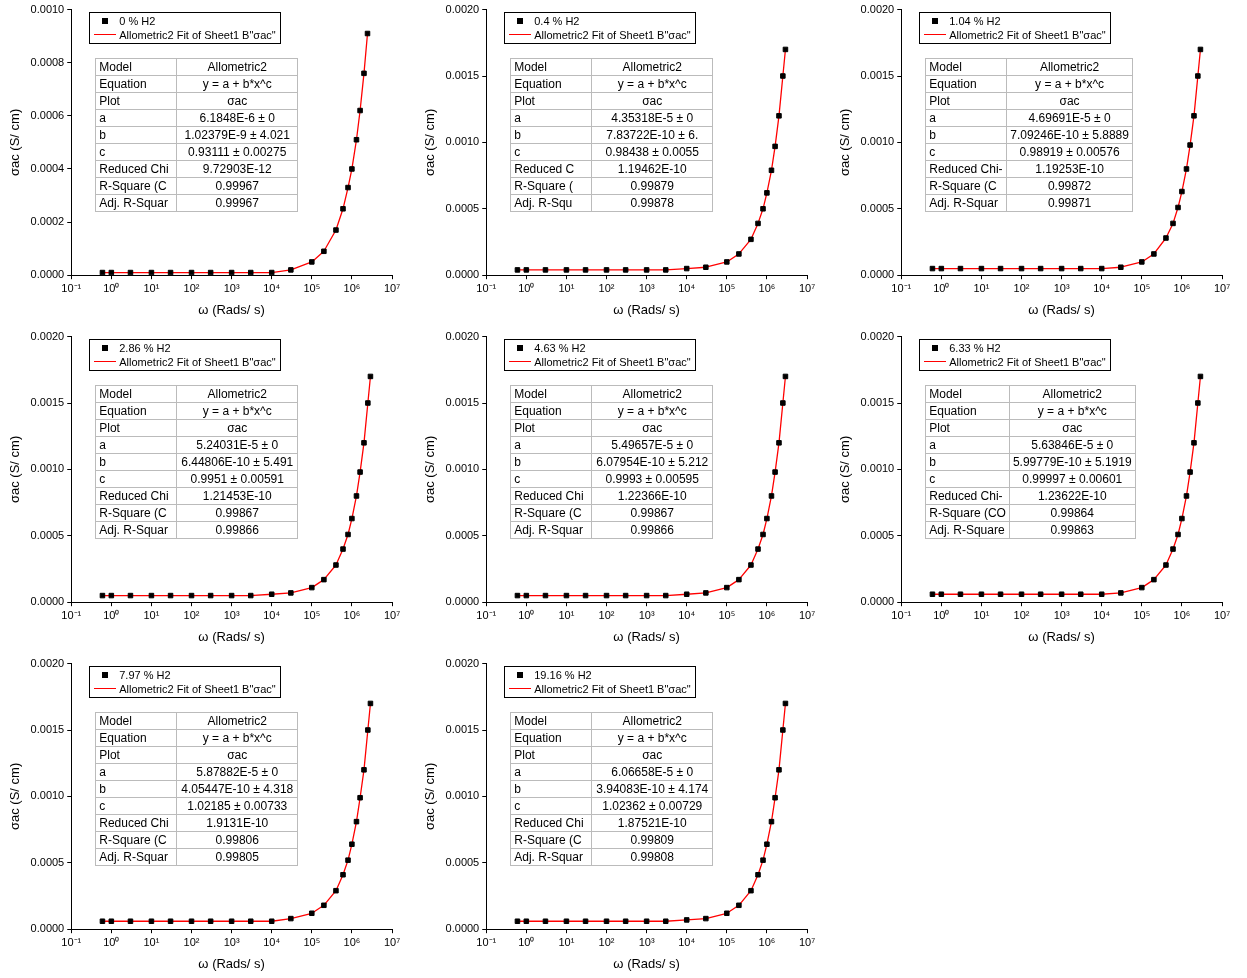  Describe the element at coordinates (237, 789) in the screenshot. I see `annotation: 4.05447E-10 ± 4.318` at that location.